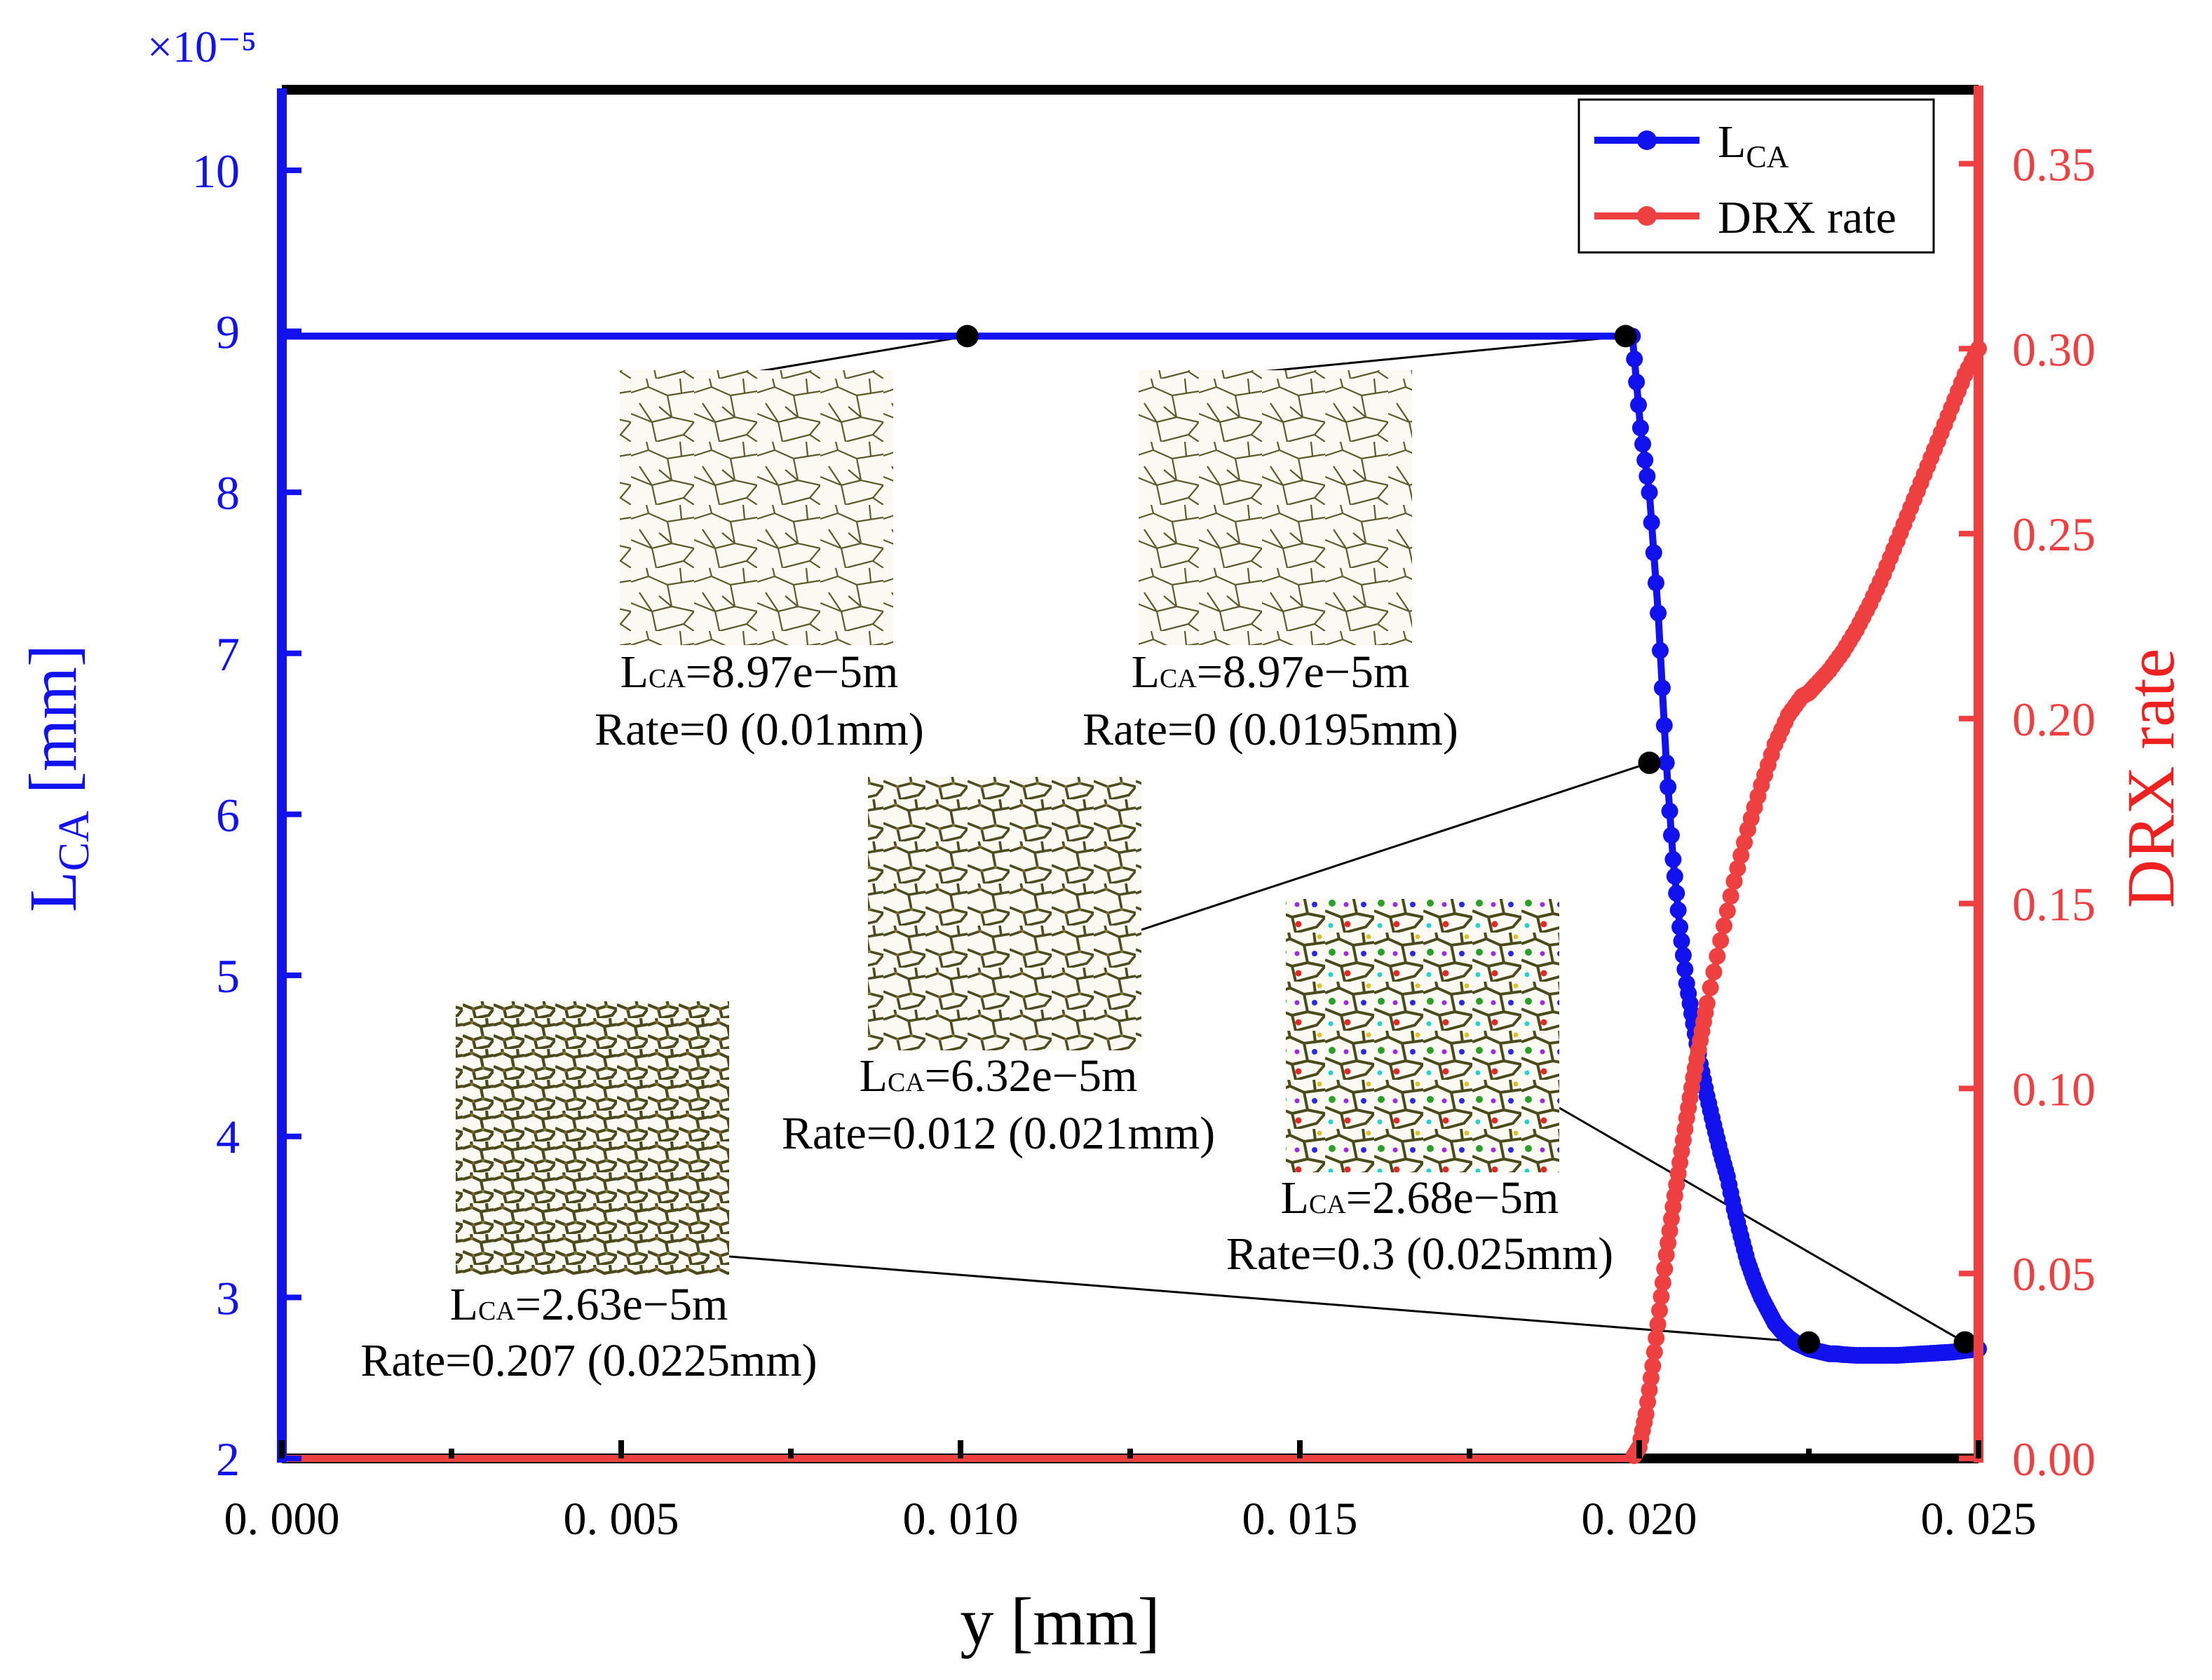 The height and width of the screenshot is (1680, 2212). What do you see at coordinates (1216, 960) in the screenshot?
I see `annotation-a3: LCA=6.32e−5m Rate=0.012 (0.021mm)` at bounding box center [1216, 960].